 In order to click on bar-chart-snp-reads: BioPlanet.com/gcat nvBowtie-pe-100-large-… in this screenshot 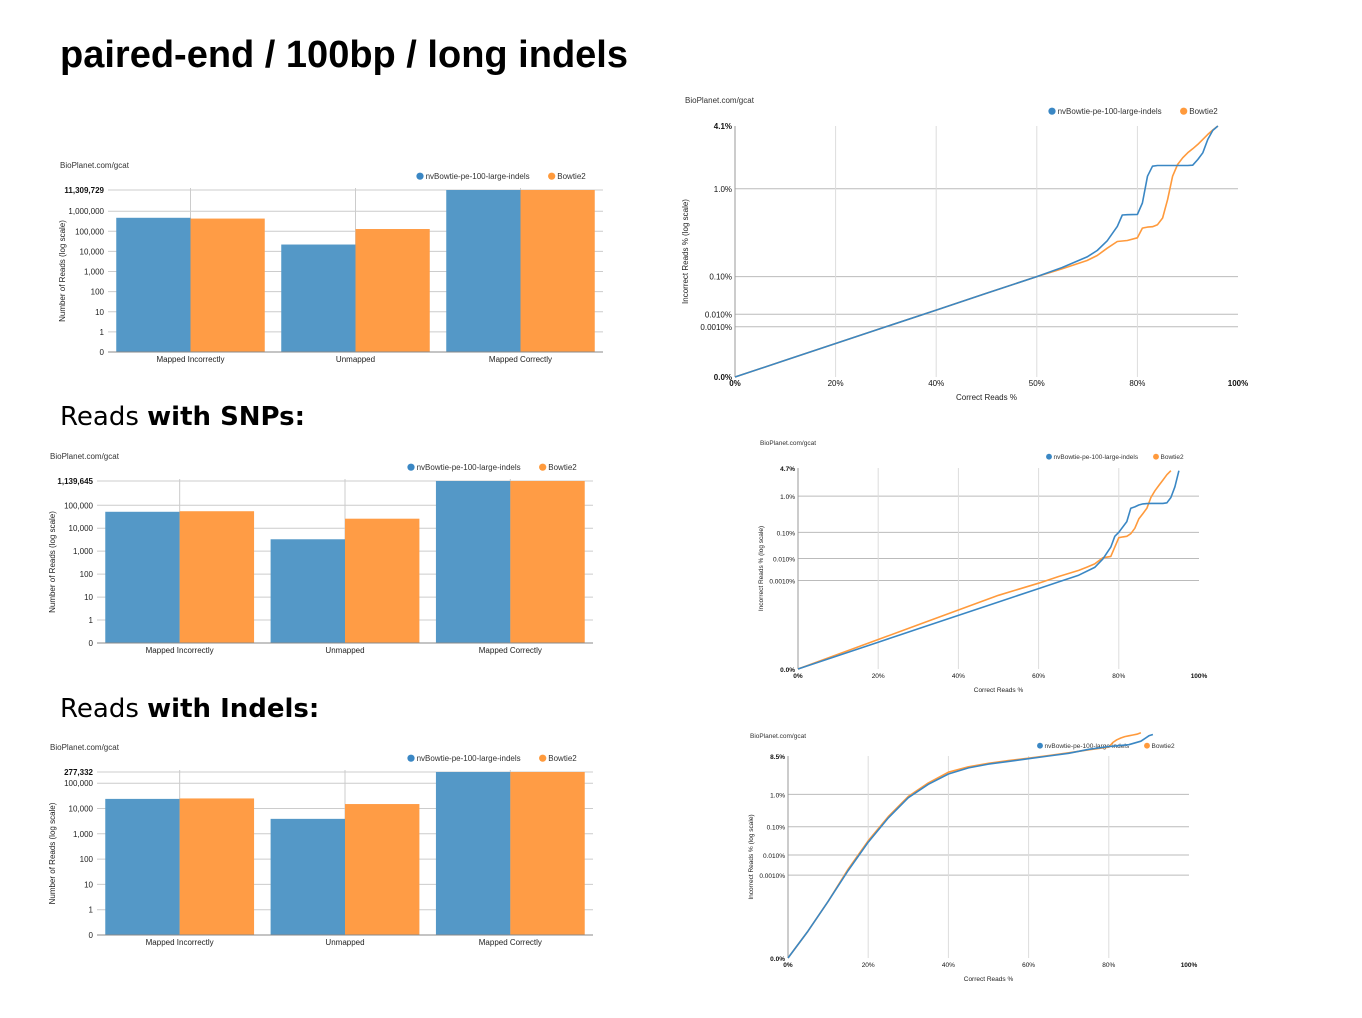, I will do `click(325, 557)`.